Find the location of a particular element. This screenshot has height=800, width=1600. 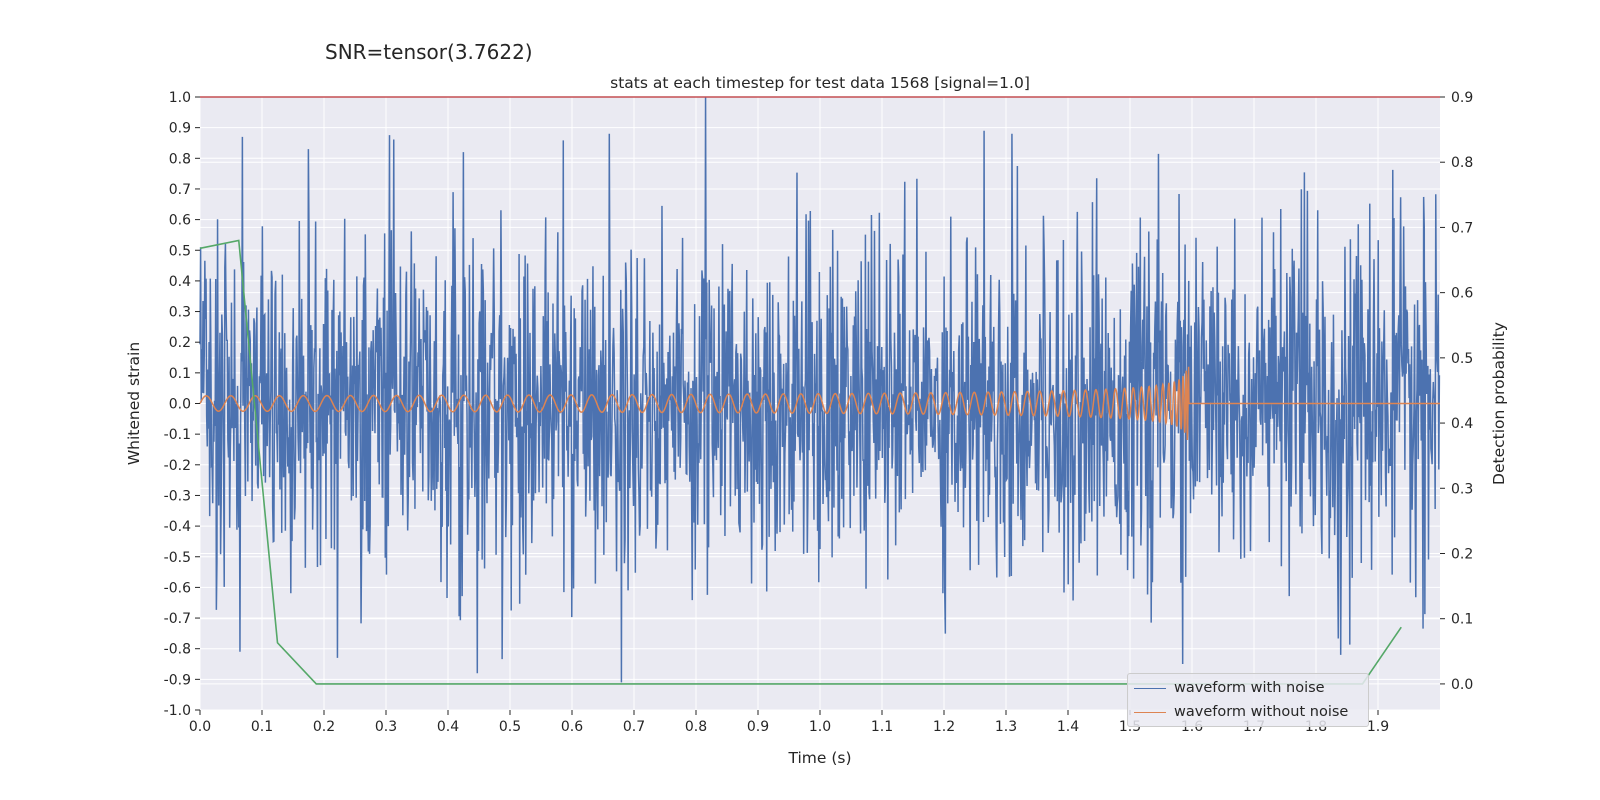

legend-label-clean: waveform without noise is located at coordinates (1261, 712).